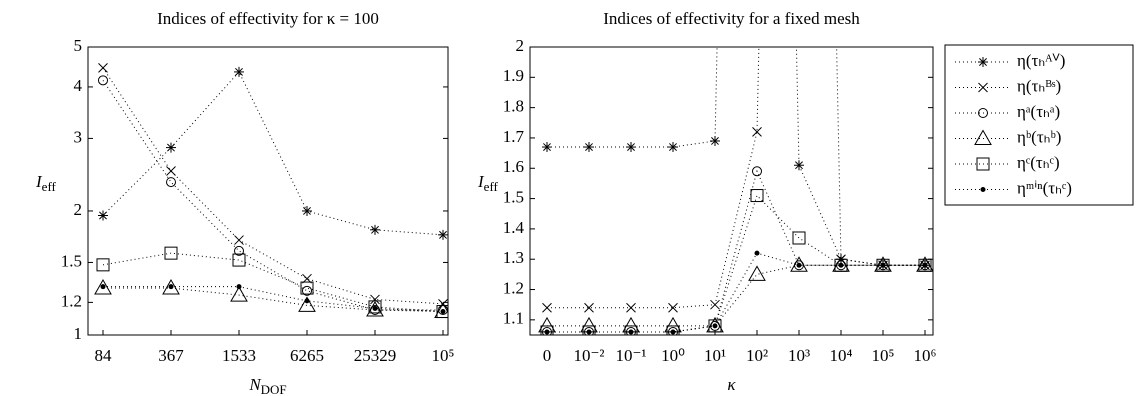  I want to click on y-tick-label: 1.8, so click(513, 106).